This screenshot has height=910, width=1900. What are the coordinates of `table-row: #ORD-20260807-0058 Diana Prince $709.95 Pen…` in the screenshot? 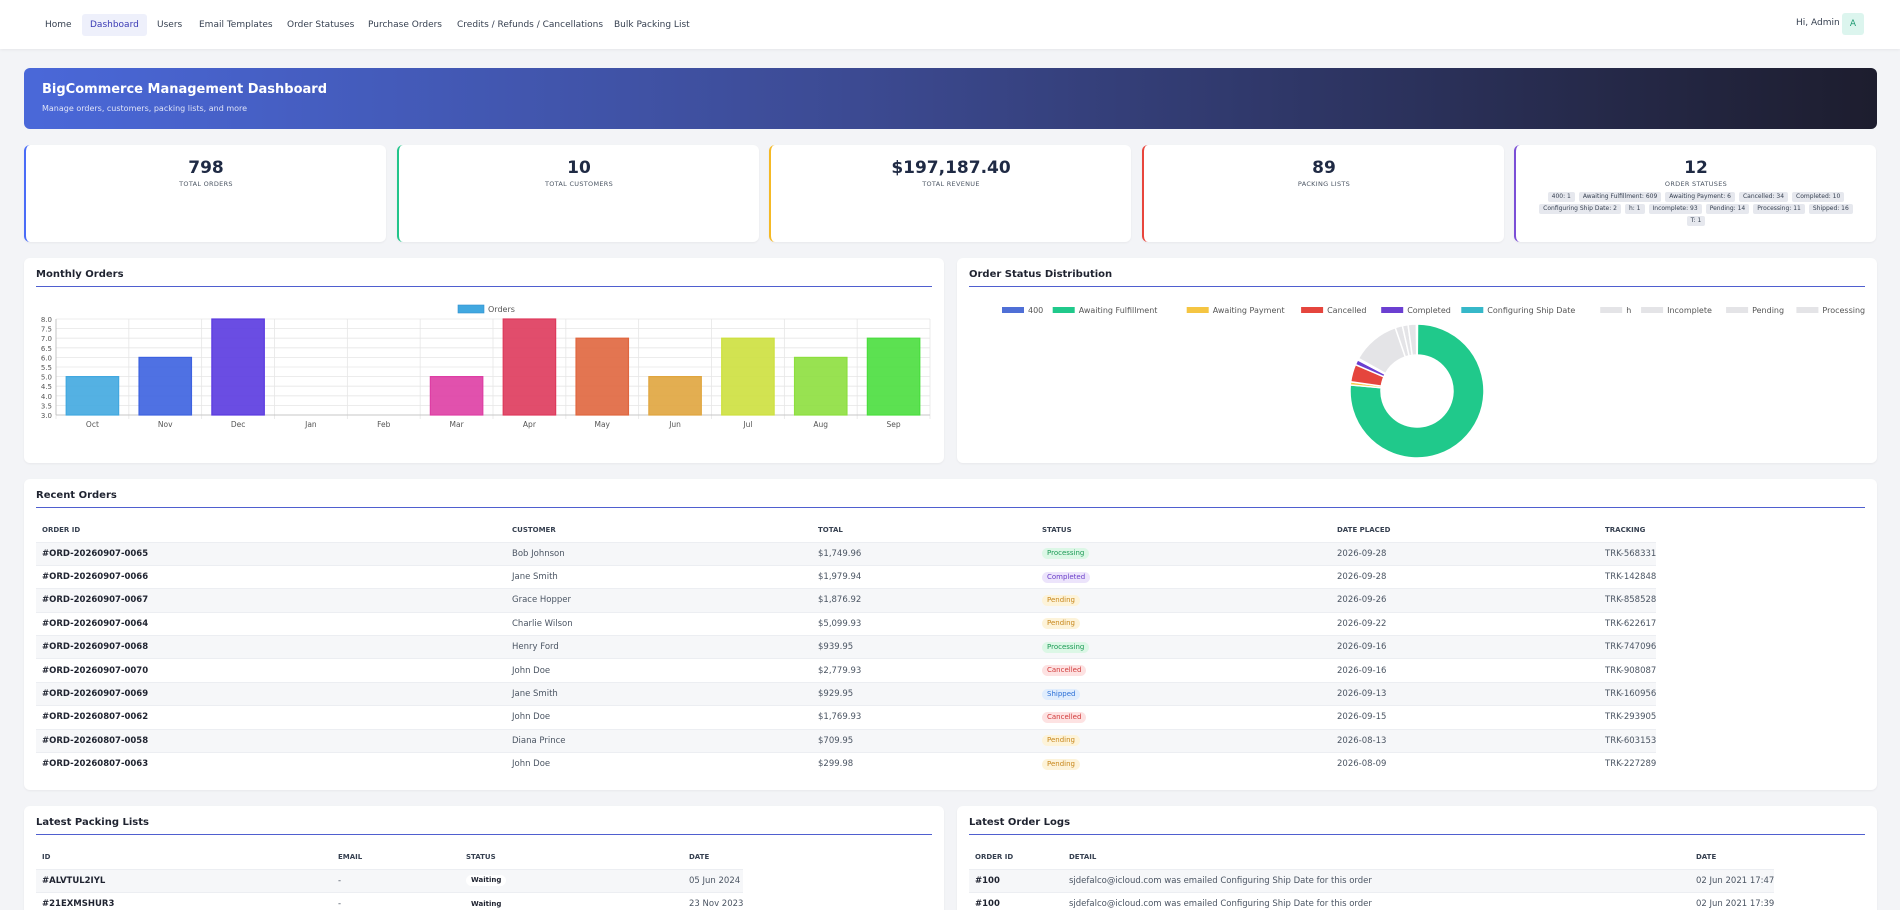 It's located at (846, 740).